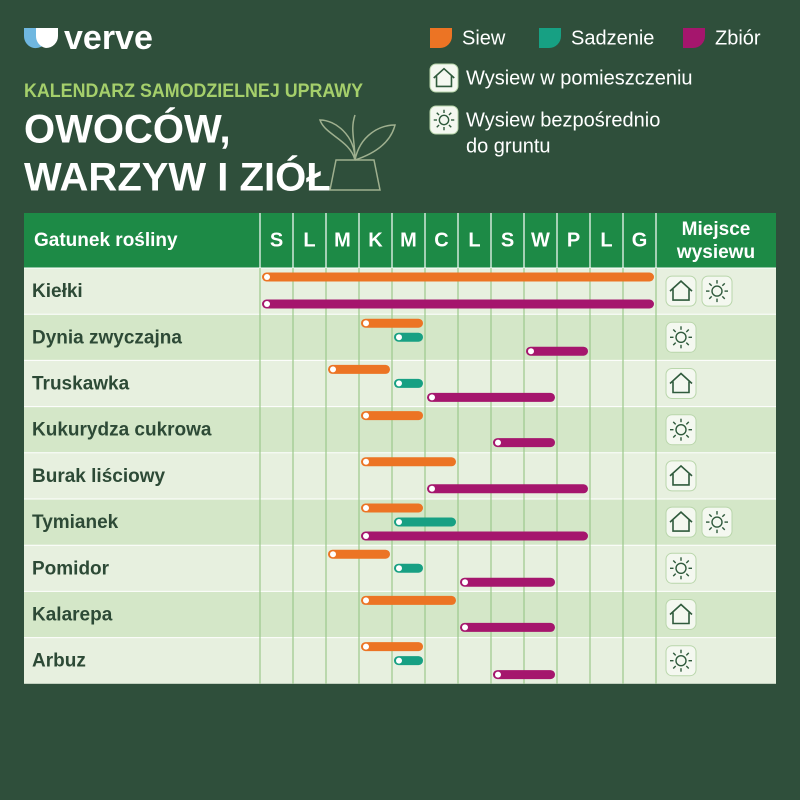  I want to click on plant-name: Dynia zwyczajna, so click(107, 337).